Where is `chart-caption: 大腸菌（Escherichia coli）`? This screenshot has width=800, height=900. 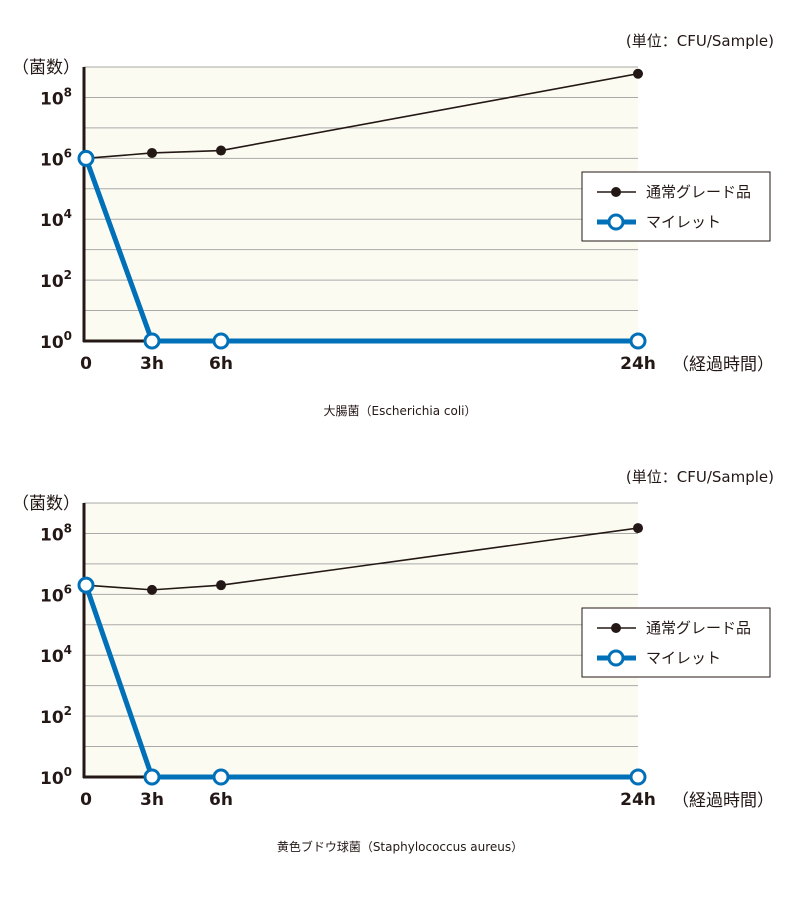 chart-caption: 大腸菌（Escherichia coli） is located at coordinates (400, 411).